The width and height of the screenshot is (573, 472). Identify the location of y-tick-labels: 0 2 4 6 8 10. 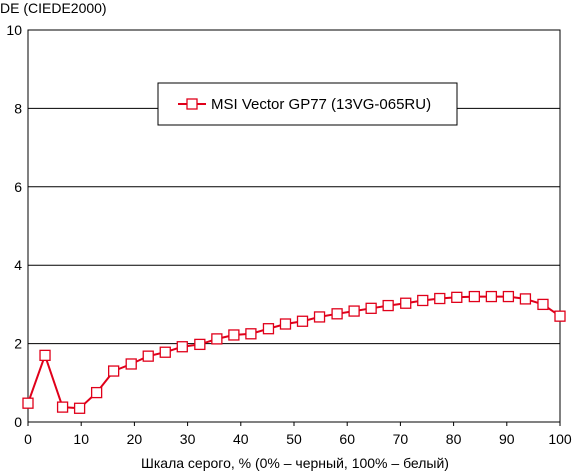
(14, 226).